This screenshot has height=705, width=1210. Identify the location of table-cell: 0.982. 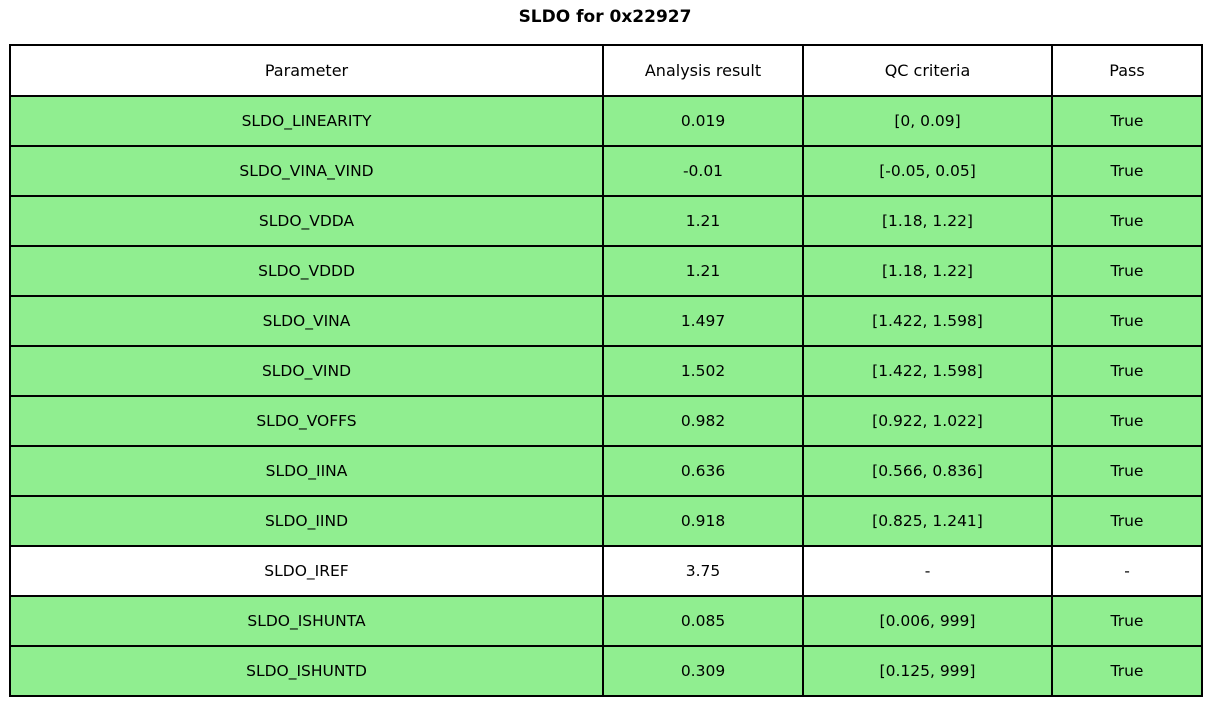
(703, 421).